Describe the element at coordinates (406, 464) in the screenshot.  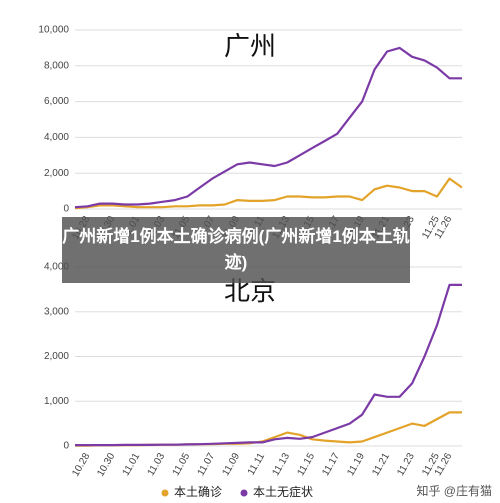
I see `x-tick-label: 11.23` at that location.